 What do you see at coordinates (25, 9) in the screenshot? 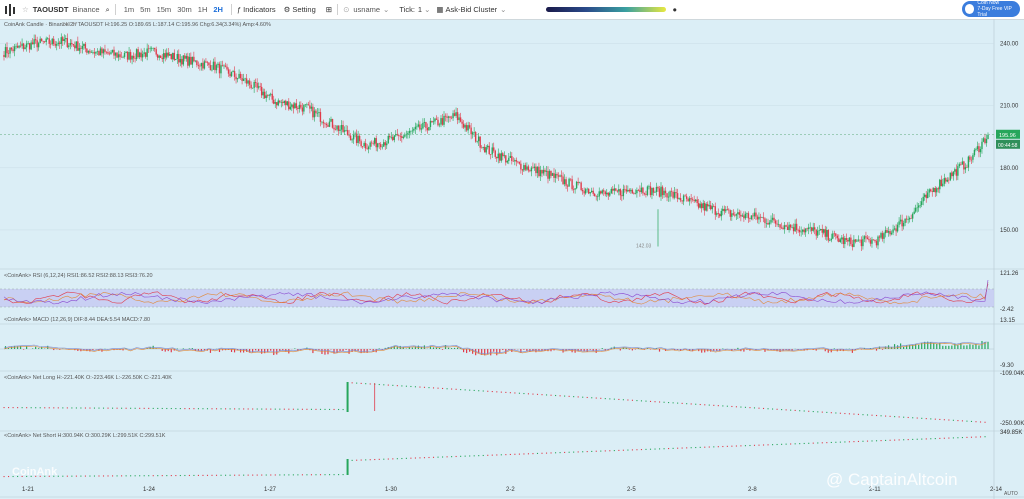
I see `star-icon: ☆` at bounding box center [25, 9].